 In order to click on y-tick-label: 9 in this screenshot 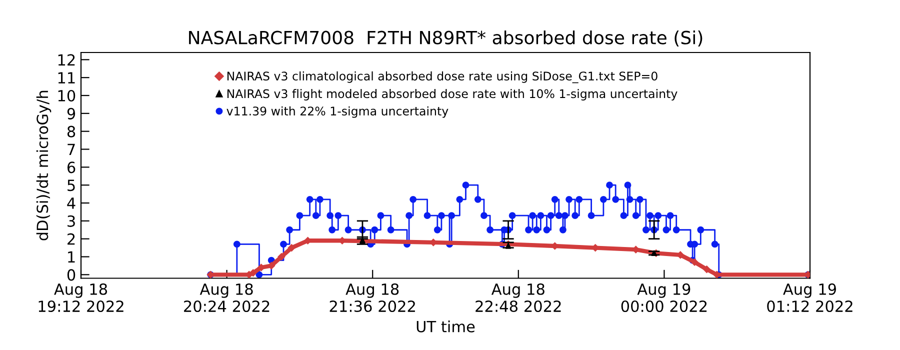, I will do `click(71, 114)`.